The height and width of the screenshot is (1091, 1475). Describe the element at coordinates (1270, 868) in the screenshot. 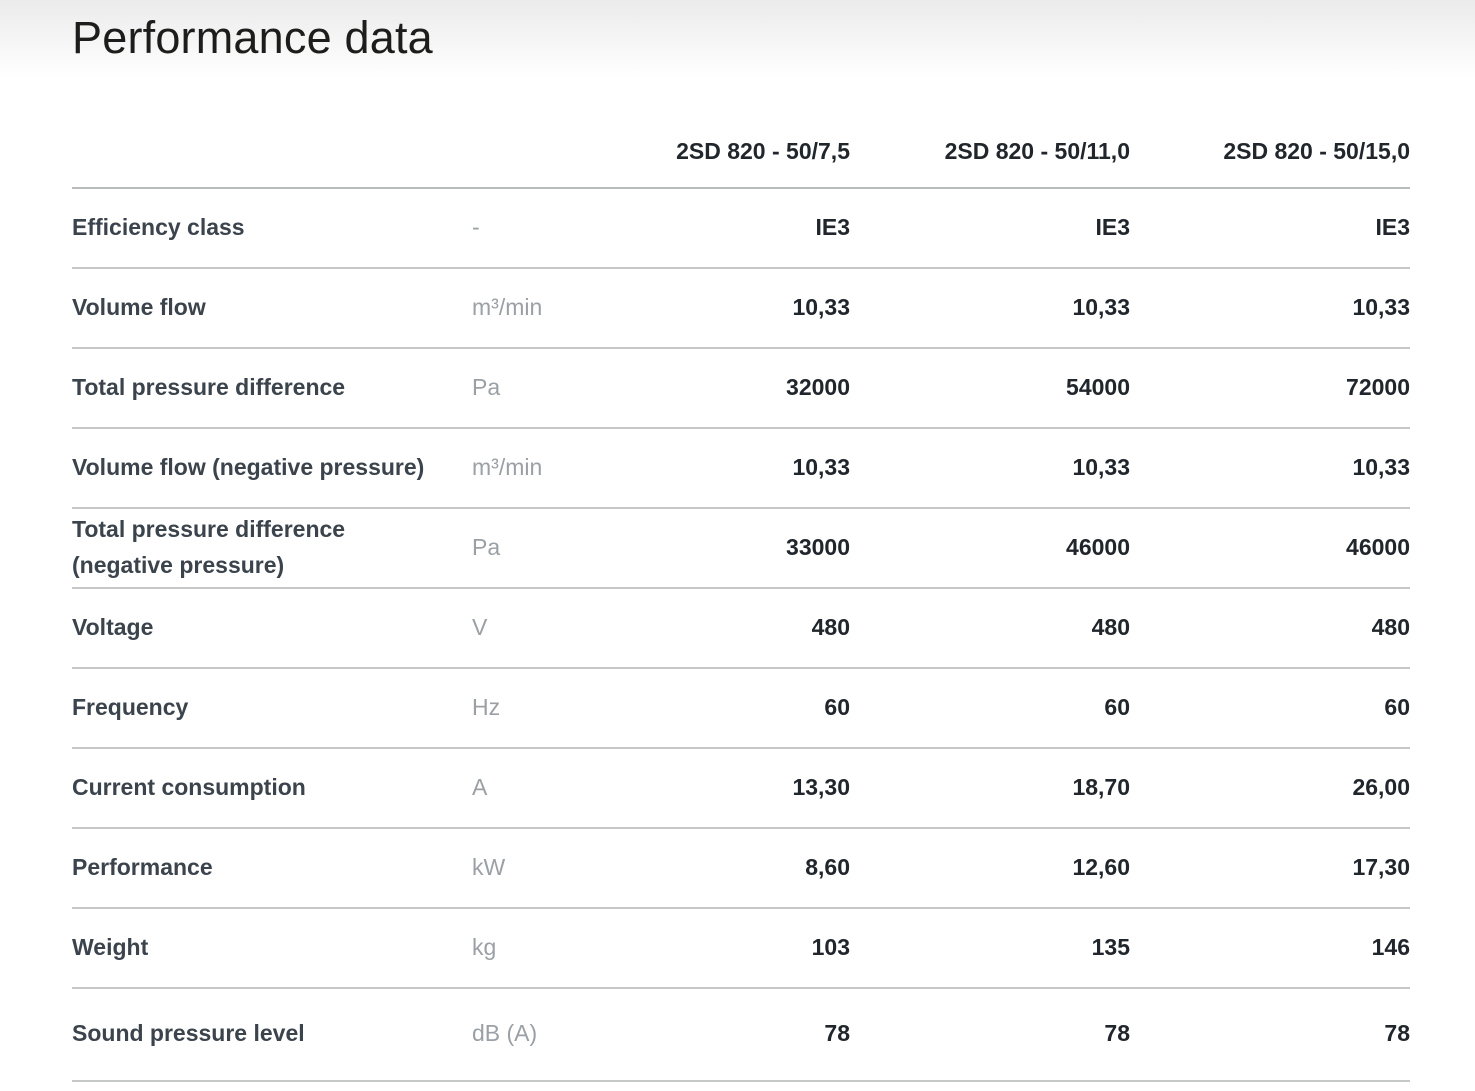

I see `row-value: 17,30` at that location.